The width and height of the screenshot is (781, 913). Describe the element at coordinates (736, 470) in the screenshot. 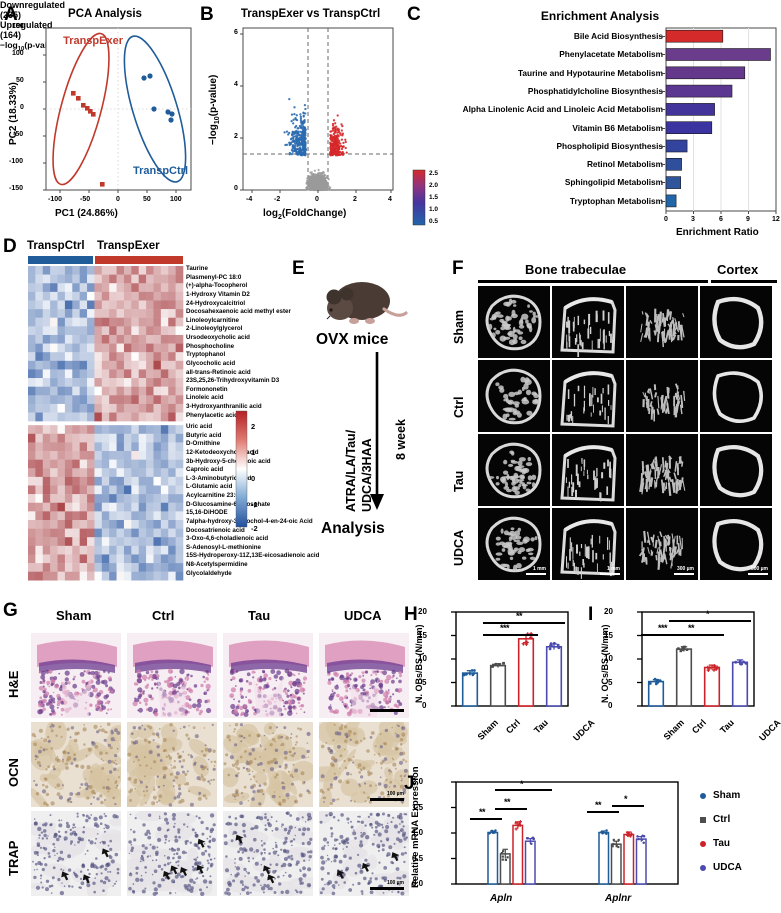

I see `microct-image-tau-col4` at that location.